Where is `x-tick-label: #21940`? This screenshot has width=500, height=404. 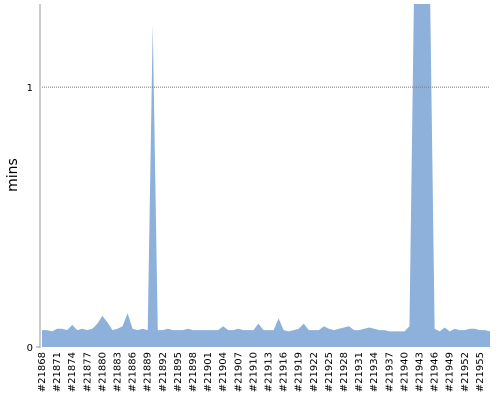 x-tick-label: #21940 is located at coordinates (404, 372).